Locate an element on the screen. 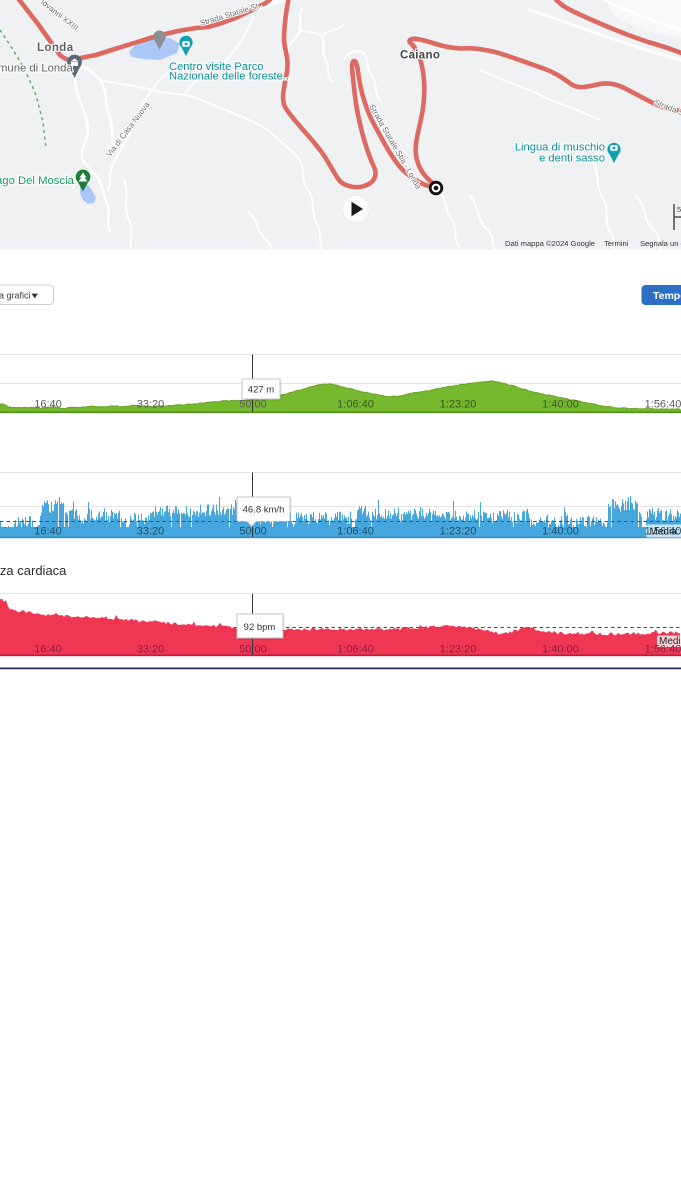  svg-text: Londa is located at coordinates (55, 48).